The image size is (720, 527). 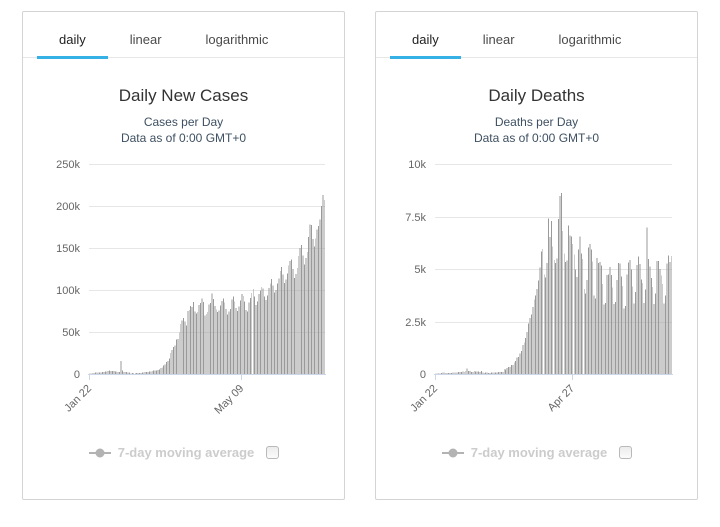 I want to click on x-axis-labels: Jan 22 May 09, so click(x=154, y=400).